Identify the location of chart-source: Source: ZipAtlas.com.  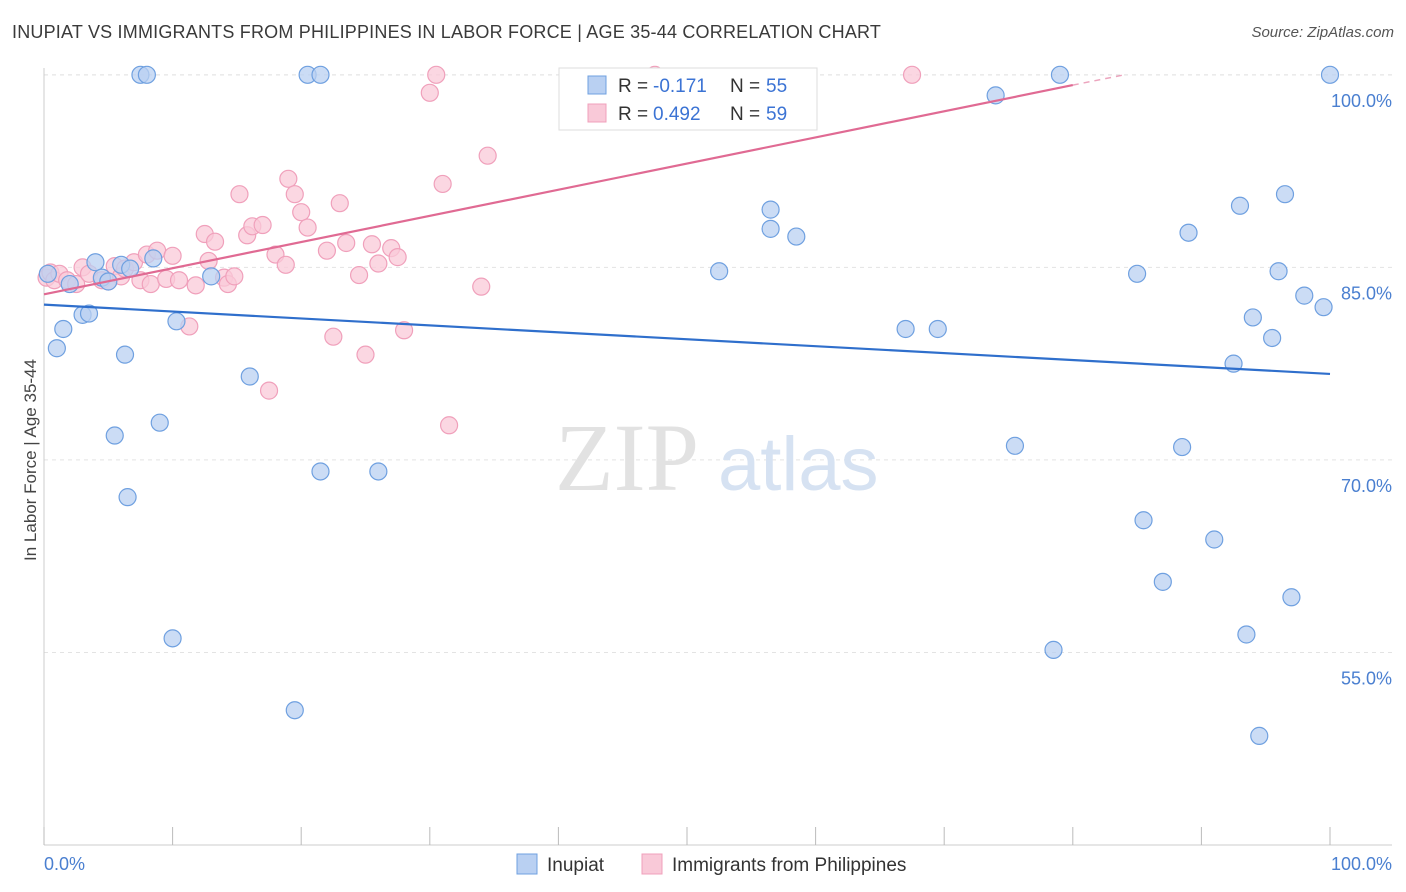
(1322, 32).